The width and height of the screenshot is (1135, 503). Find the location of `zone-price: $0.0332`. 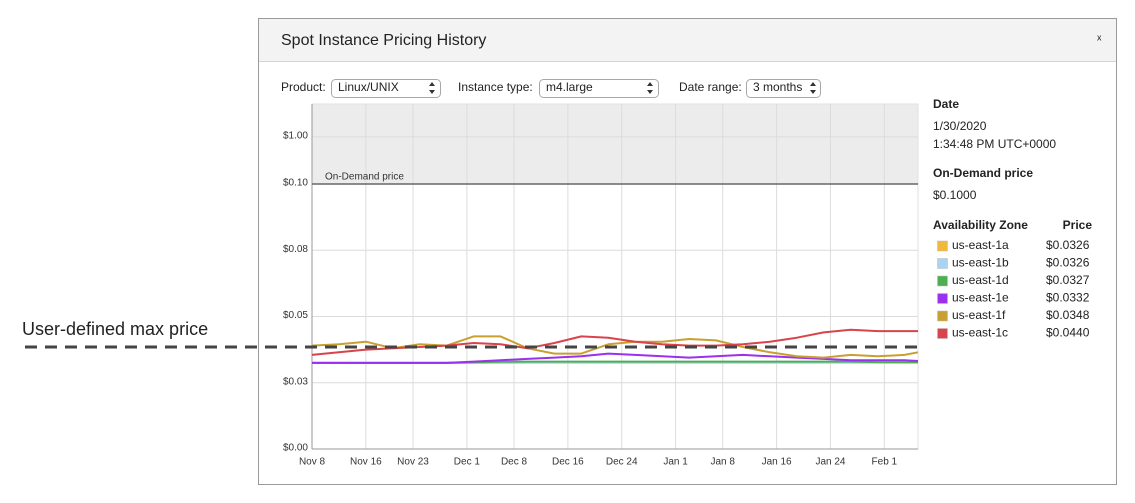

zone-price: $0.0332 is located at coordinates (1068, 298).